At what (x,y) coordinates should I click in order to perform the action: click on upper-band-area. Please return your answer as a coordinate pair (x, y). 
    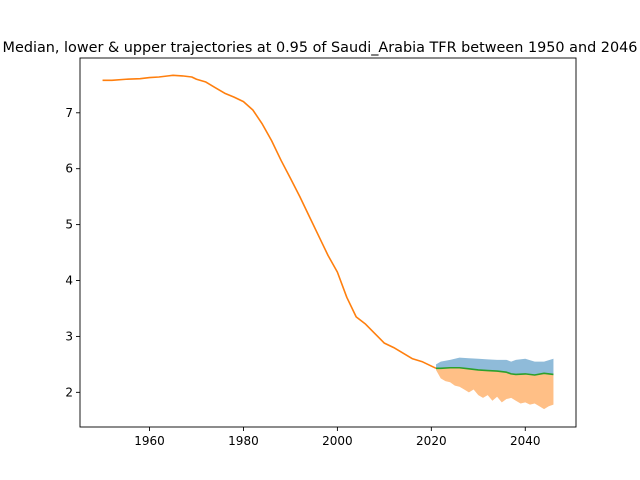
    Looking at the image, I should click on (495, 366).